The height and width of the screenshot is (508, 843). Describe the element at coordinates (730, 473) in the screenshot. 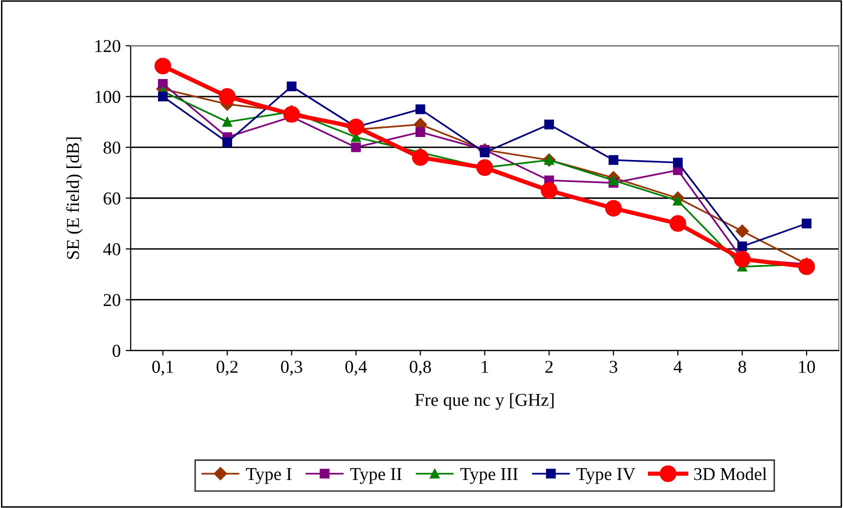

I see `legend-label: 3D Model` at that location.